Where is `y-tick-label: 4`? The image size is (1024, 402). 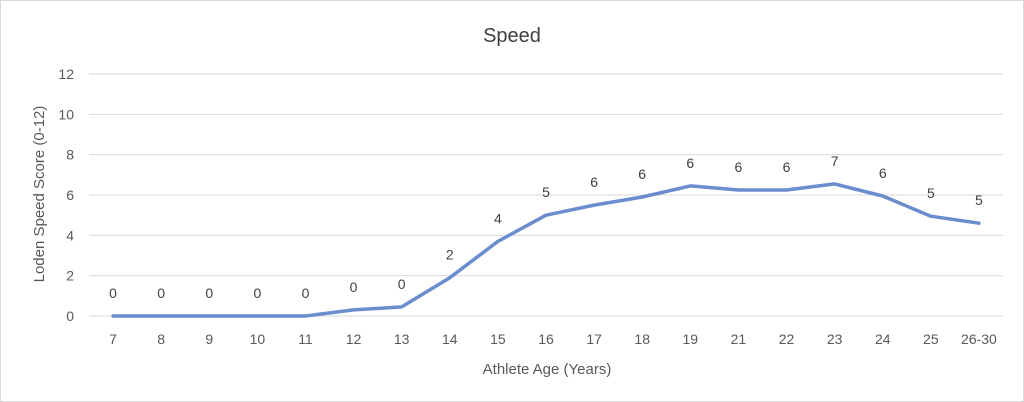
y-tick-label: 4 is located at coordinates (70, 235).